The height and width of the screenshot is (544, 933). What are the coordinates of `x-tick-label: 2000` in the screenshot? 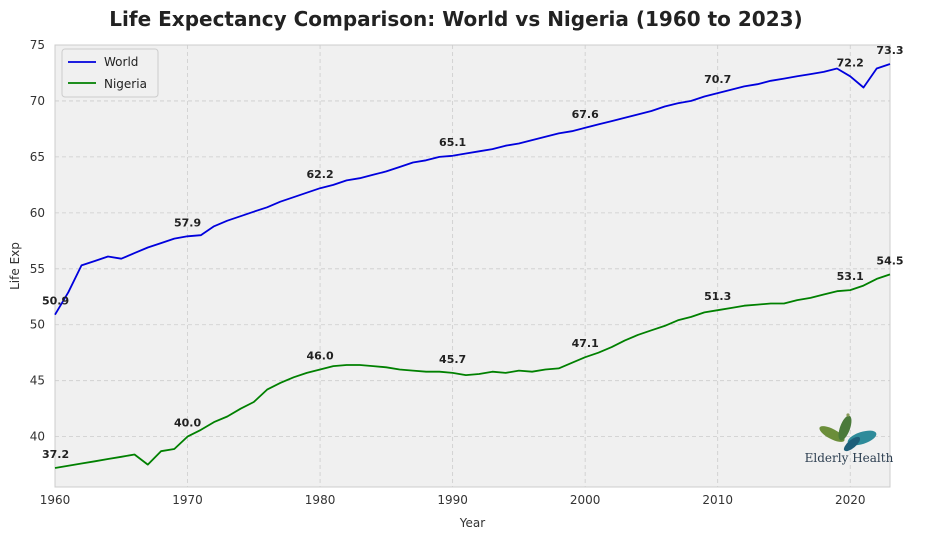 It's located at (585, 500).